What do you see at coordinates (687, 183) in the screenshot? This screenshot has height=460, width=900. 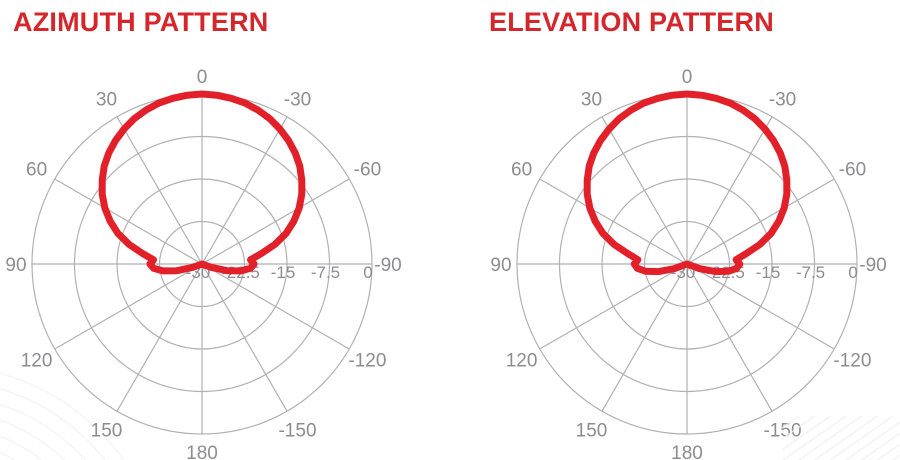 I see `pattern-curve-elevation_gain_pattern` at bounding box center [687, 183].